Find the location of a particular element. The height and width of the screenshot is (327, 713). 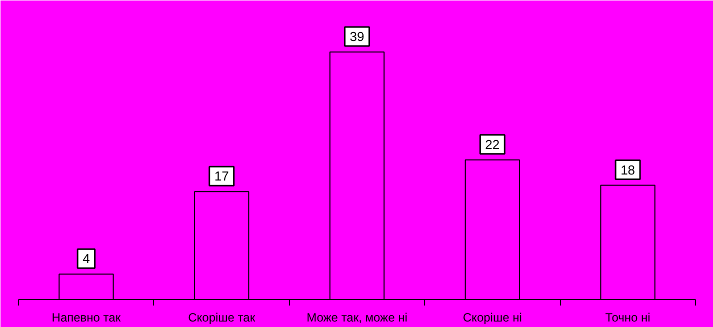

x-tick-label: Скоріше так is located at coordinates (222, 317).